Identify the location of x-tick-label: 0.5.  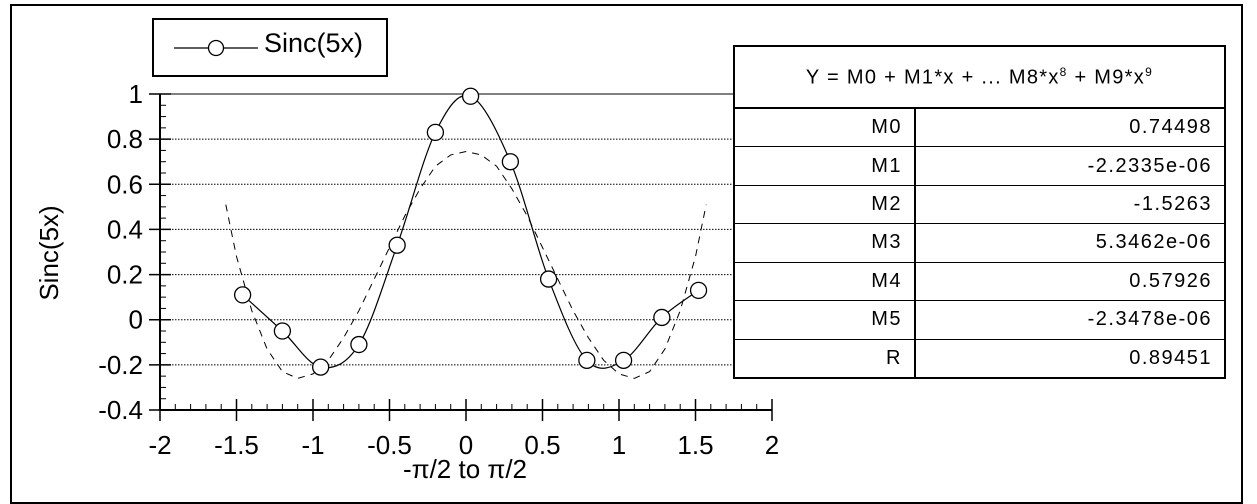
(542, 445).